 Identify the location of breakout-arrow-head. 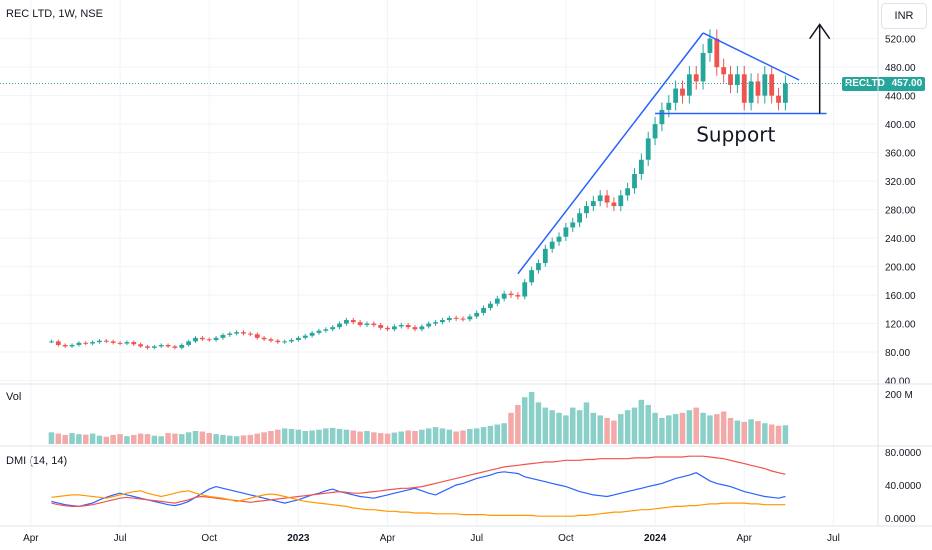
(820, 31).